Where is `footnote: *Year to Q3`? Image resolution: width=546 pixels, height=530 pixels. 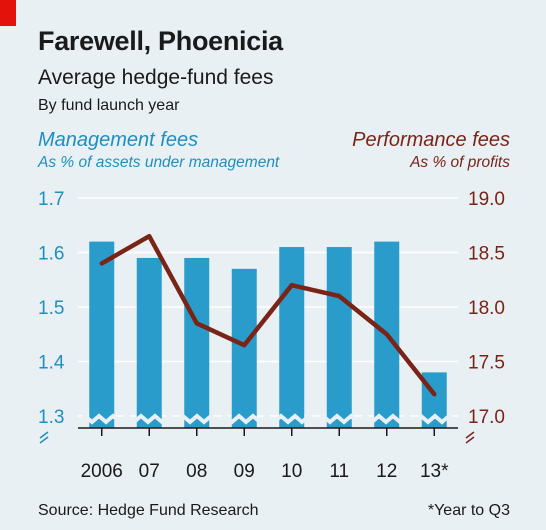 footnote: *Year to Q3 is located at coordinates (468, 510).